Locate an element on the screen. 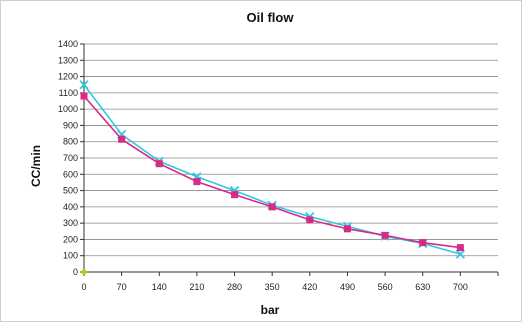  y-tick-label: 1100 is located at coordinates (68, 93).